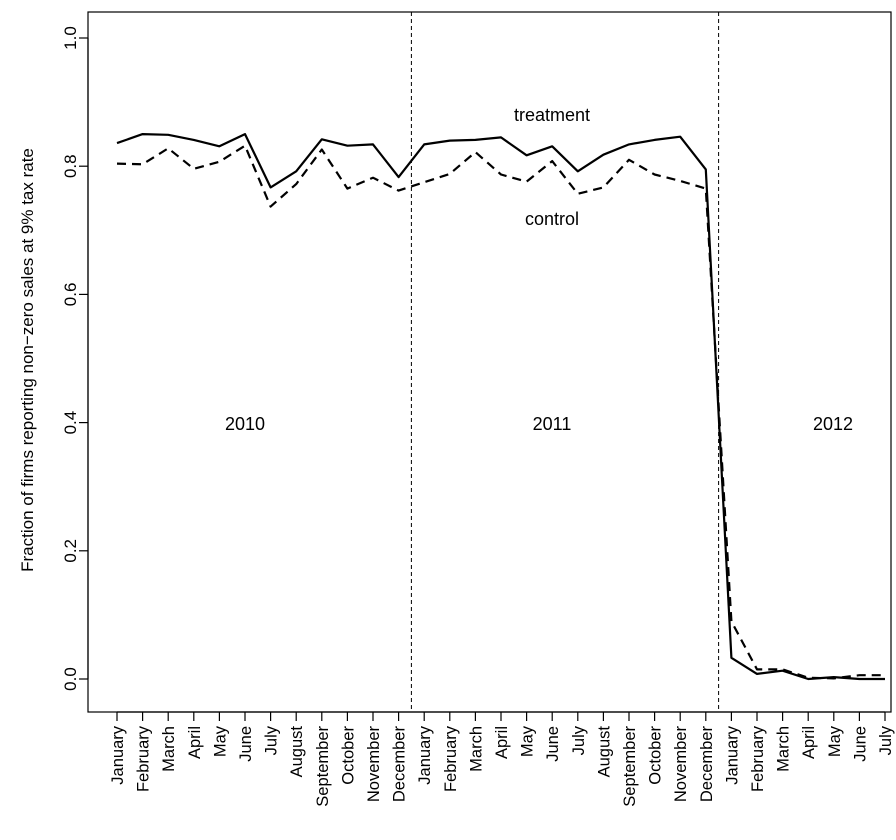  I want to click on y-tick-label: 0.0, so click(70, 679).